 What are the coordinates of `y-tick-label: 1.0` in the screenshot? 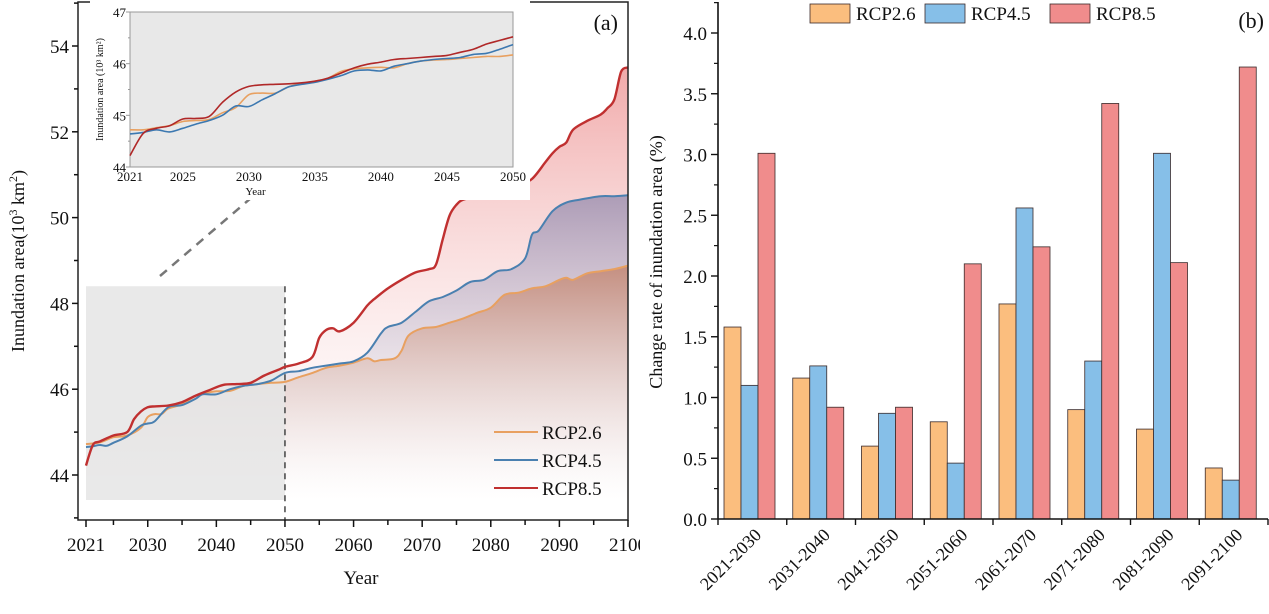 It's located at (695, 399).